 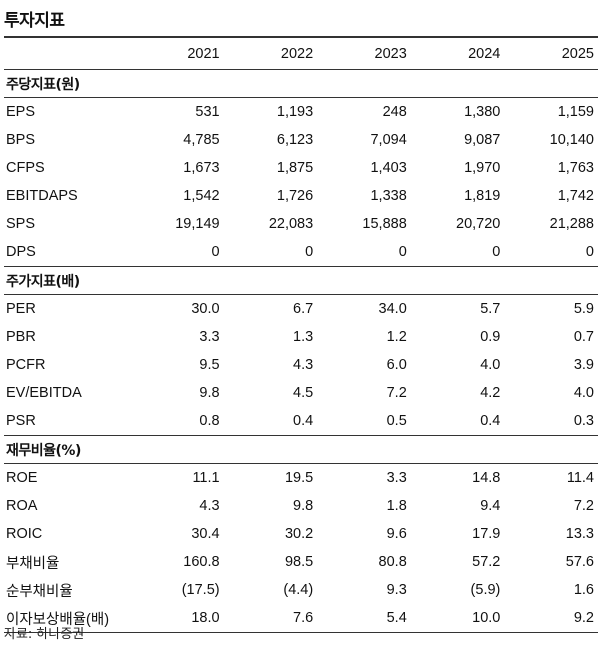 What do you see at coordinates (209, 421) in the screenshot?
I see `value-cell: 0.8` at bounding box center [209, 421].